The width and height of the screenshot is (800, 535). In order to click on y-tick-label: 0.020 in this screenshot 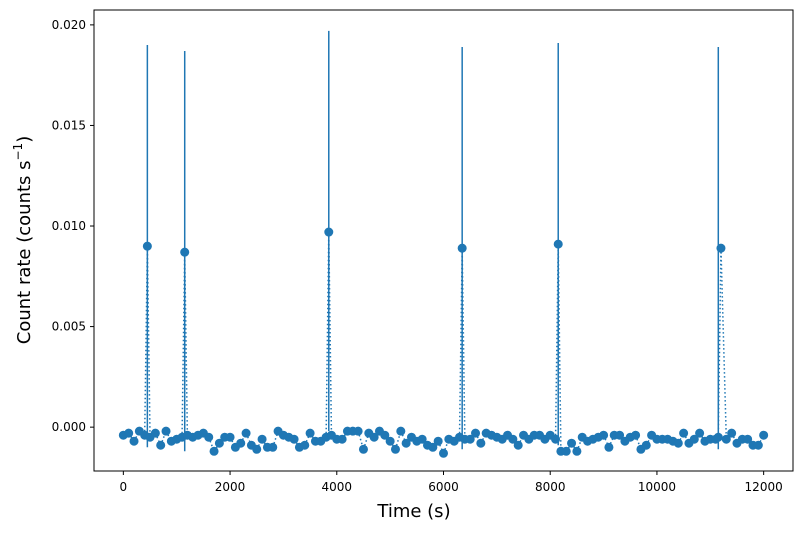, I will do `click(69, 25)`.